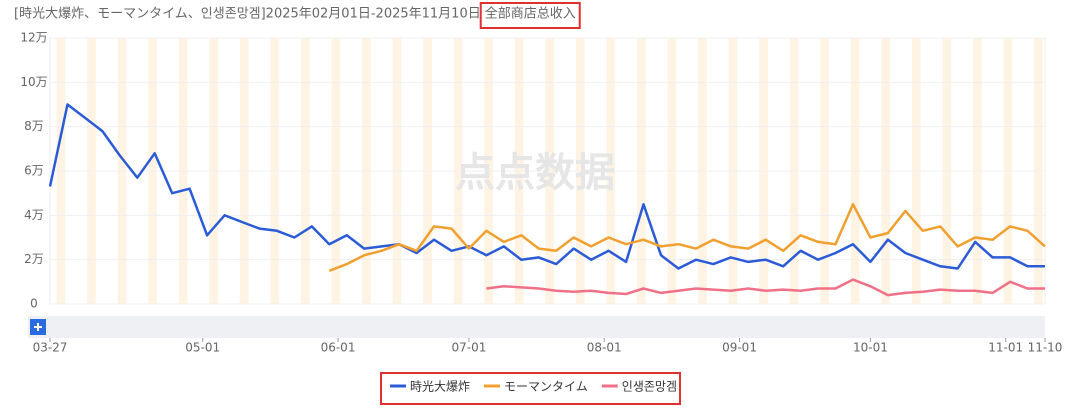 The image size is (1065, 409). I want to click on legend-label: 인생존망겜, so click(649, 387).